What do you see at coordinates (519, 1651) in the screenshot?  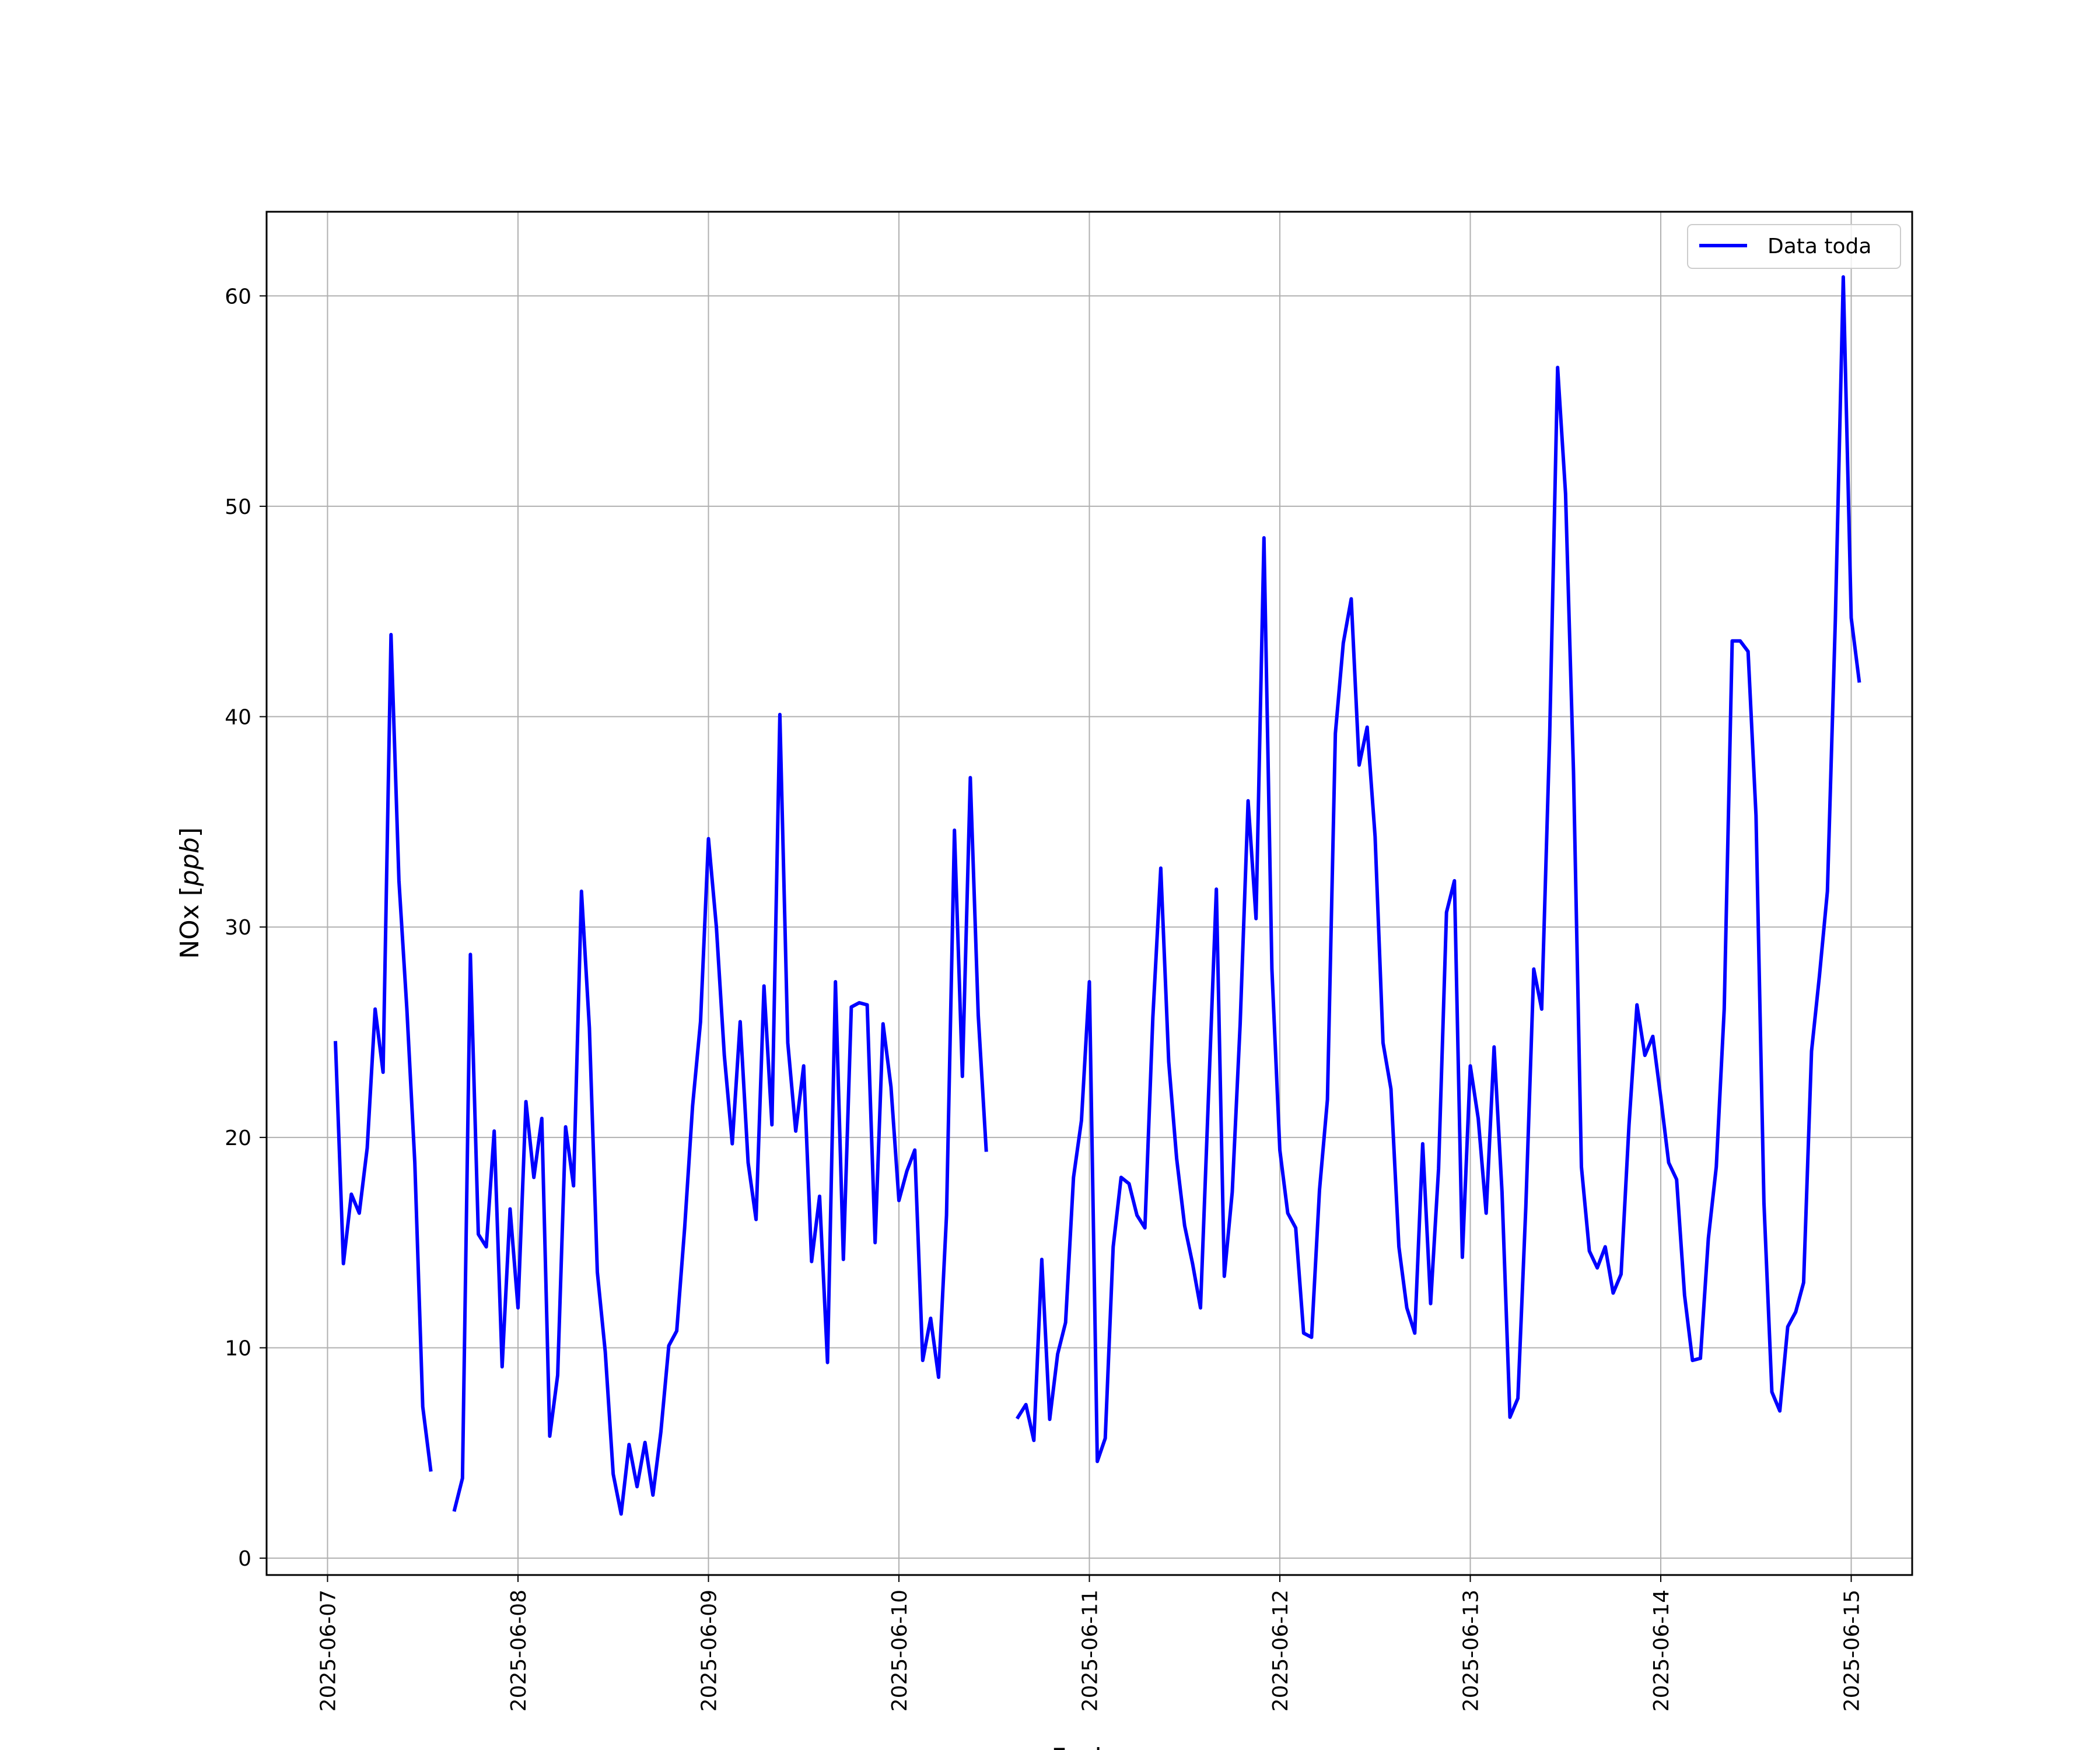 I see `x-tick-label: 2025-06-08` at bounding box center [519, 1651].